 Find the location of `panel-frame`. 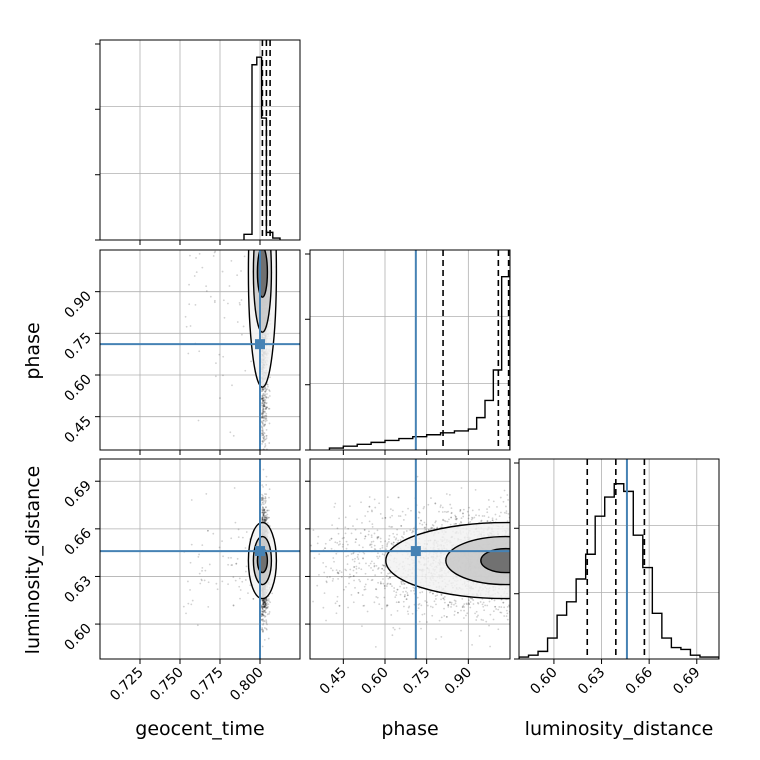

panel-frame is located at coordinates (200, 140).